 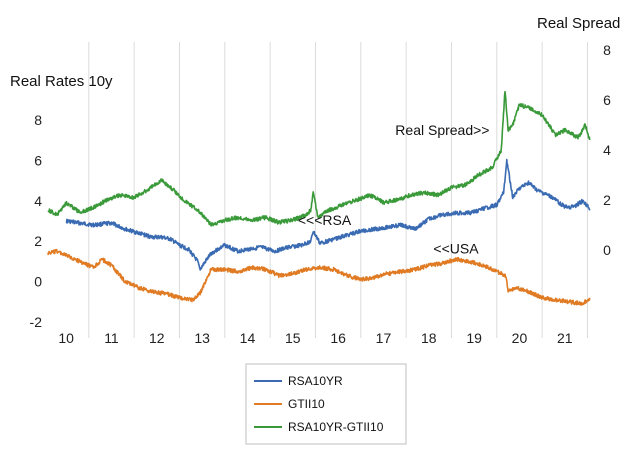 I want to click on x-axis-ticks: 10 11 12 13 14 15 16 17 18 19 20 21, so click(x=315, y=338).